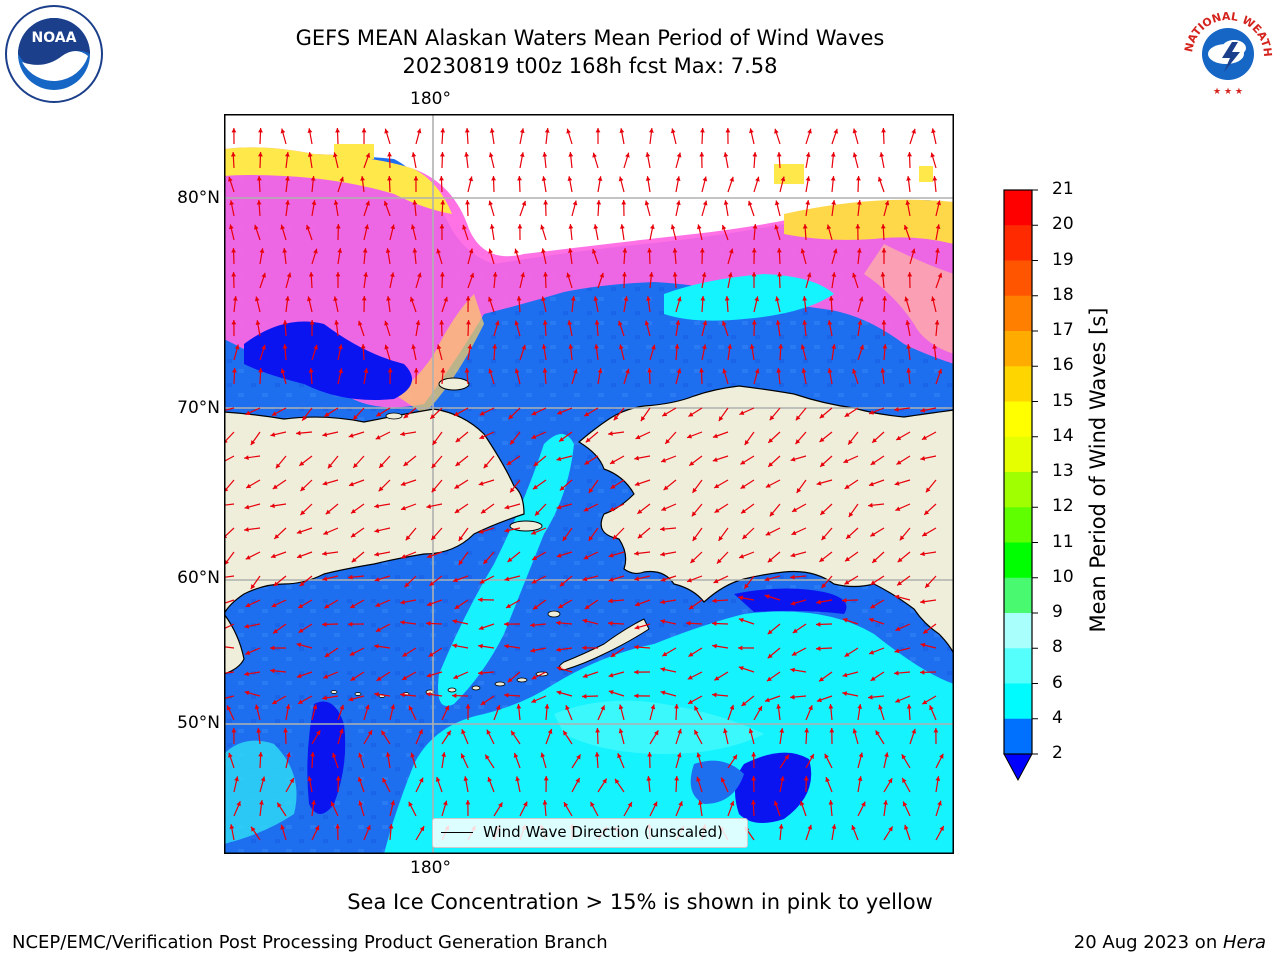 The width and height of the screenshot is (1280, 960). I want to click on colorbar-tick-label: 14, so click(1063, 435).